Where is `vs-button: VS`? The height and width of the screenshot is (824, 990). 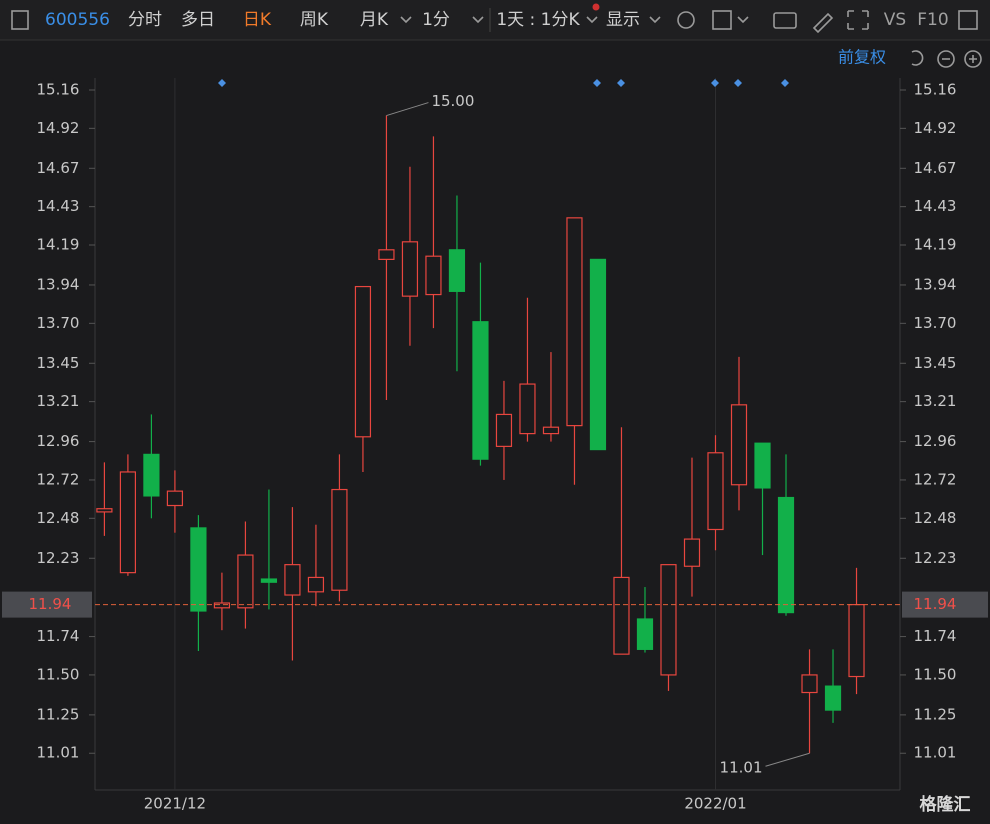
vs-button: VS is located at coordinates (895, 20).